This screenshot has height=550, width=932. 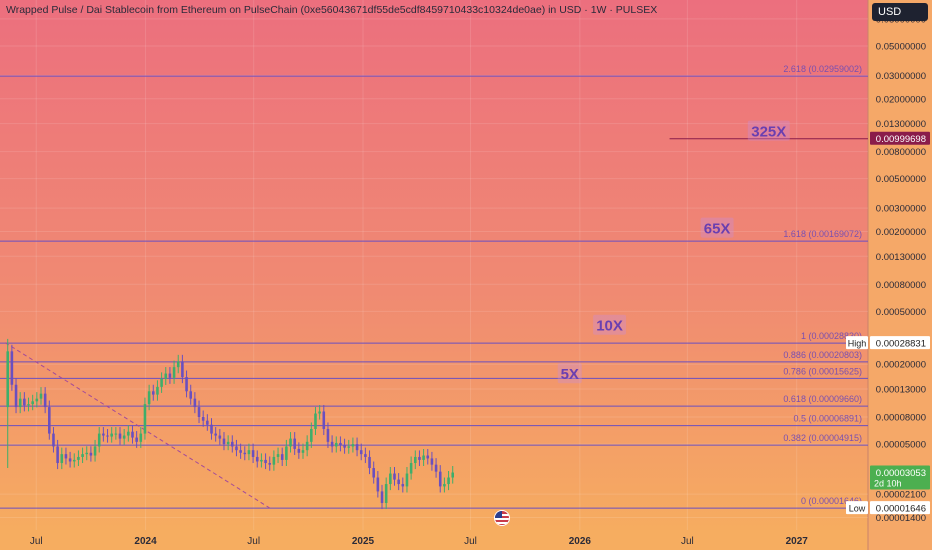 I want to click on multiplier-label: 10X, so click(x=609, y=326).